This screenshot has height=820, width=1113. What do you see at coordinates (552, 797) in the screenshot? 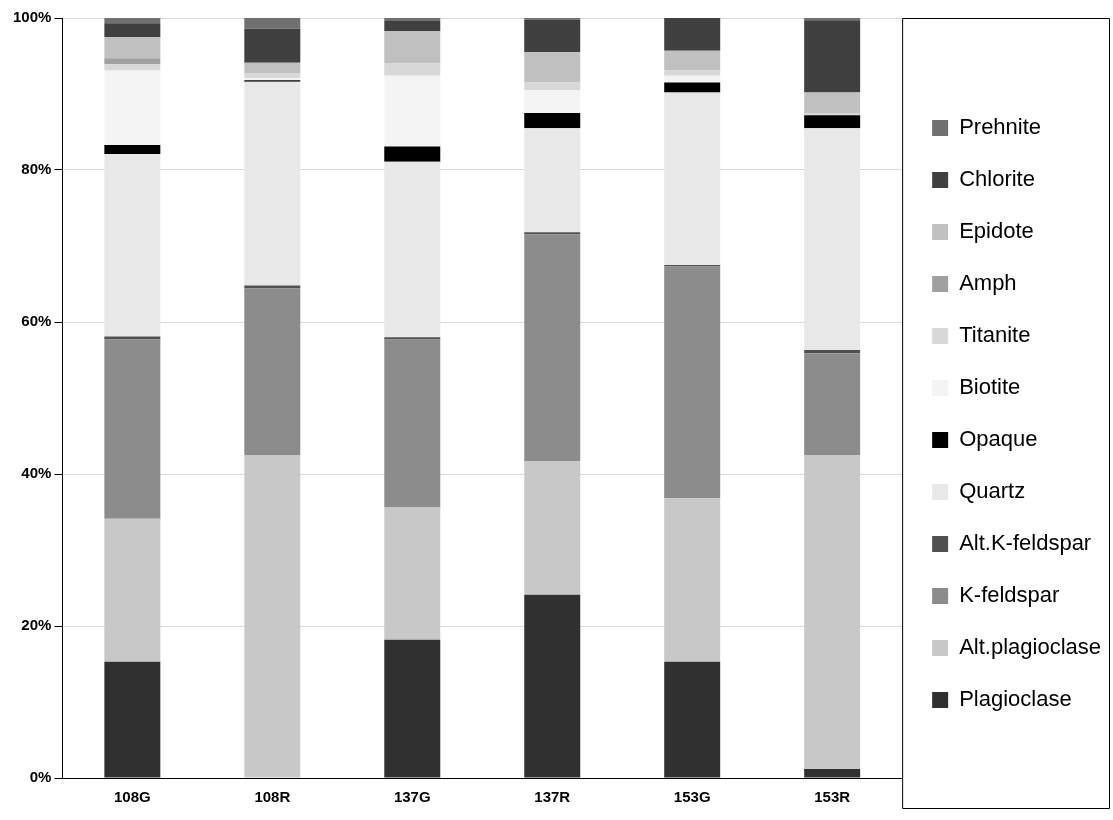
I see `x-tick-label: 137R` at bounding box center [552, 797].